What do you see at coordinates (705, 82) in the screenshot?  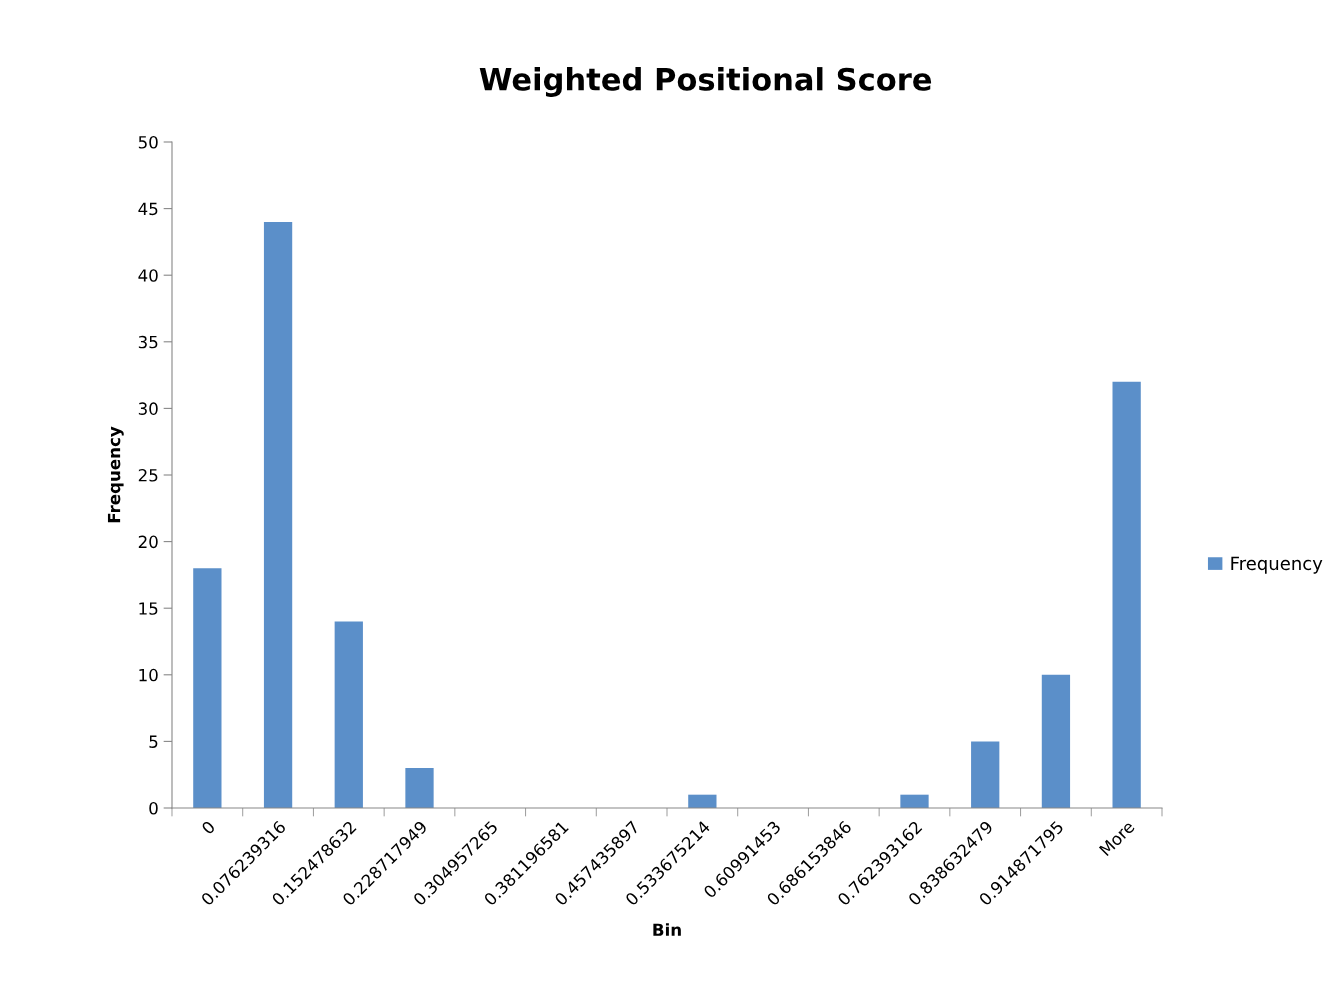 I see `chart-title: Weighted Positional Score` at bounding box center [705, 82].